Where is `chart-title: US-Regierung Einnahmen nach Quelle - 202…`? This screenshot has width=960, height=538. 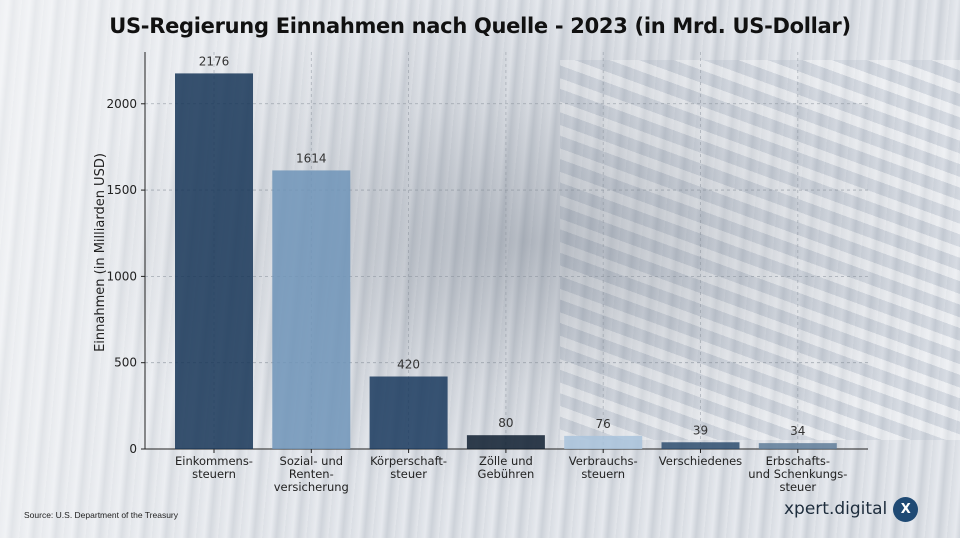
chart-title: US-Regierung Einnahmen nach Quelle - 202… is located at coordinates (480, 26).